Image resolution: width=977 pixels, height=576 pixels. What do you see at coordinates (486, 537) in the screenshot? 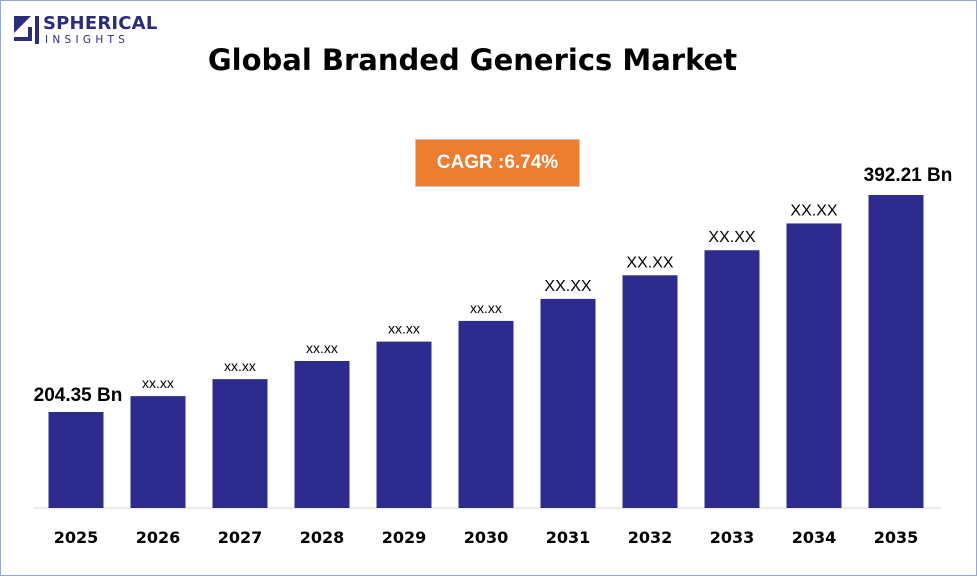
I see `x-tick-label-2030: 2030` at bounding box center [486, 537].